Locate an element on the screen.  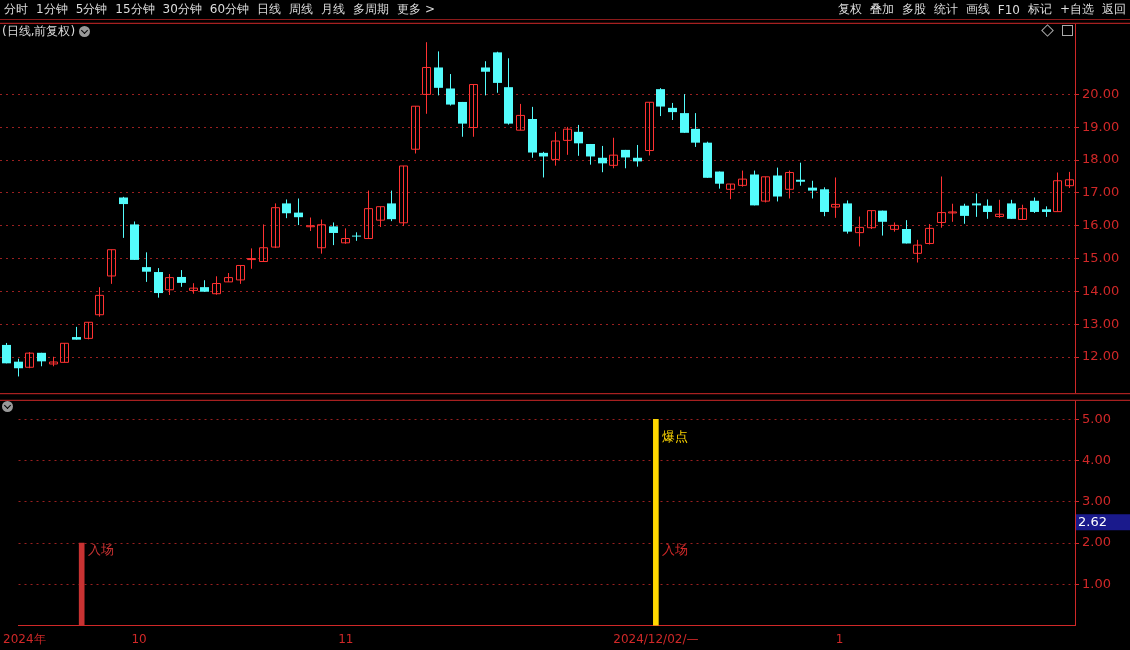
text: F10 is located at coordinates (1008, 9).